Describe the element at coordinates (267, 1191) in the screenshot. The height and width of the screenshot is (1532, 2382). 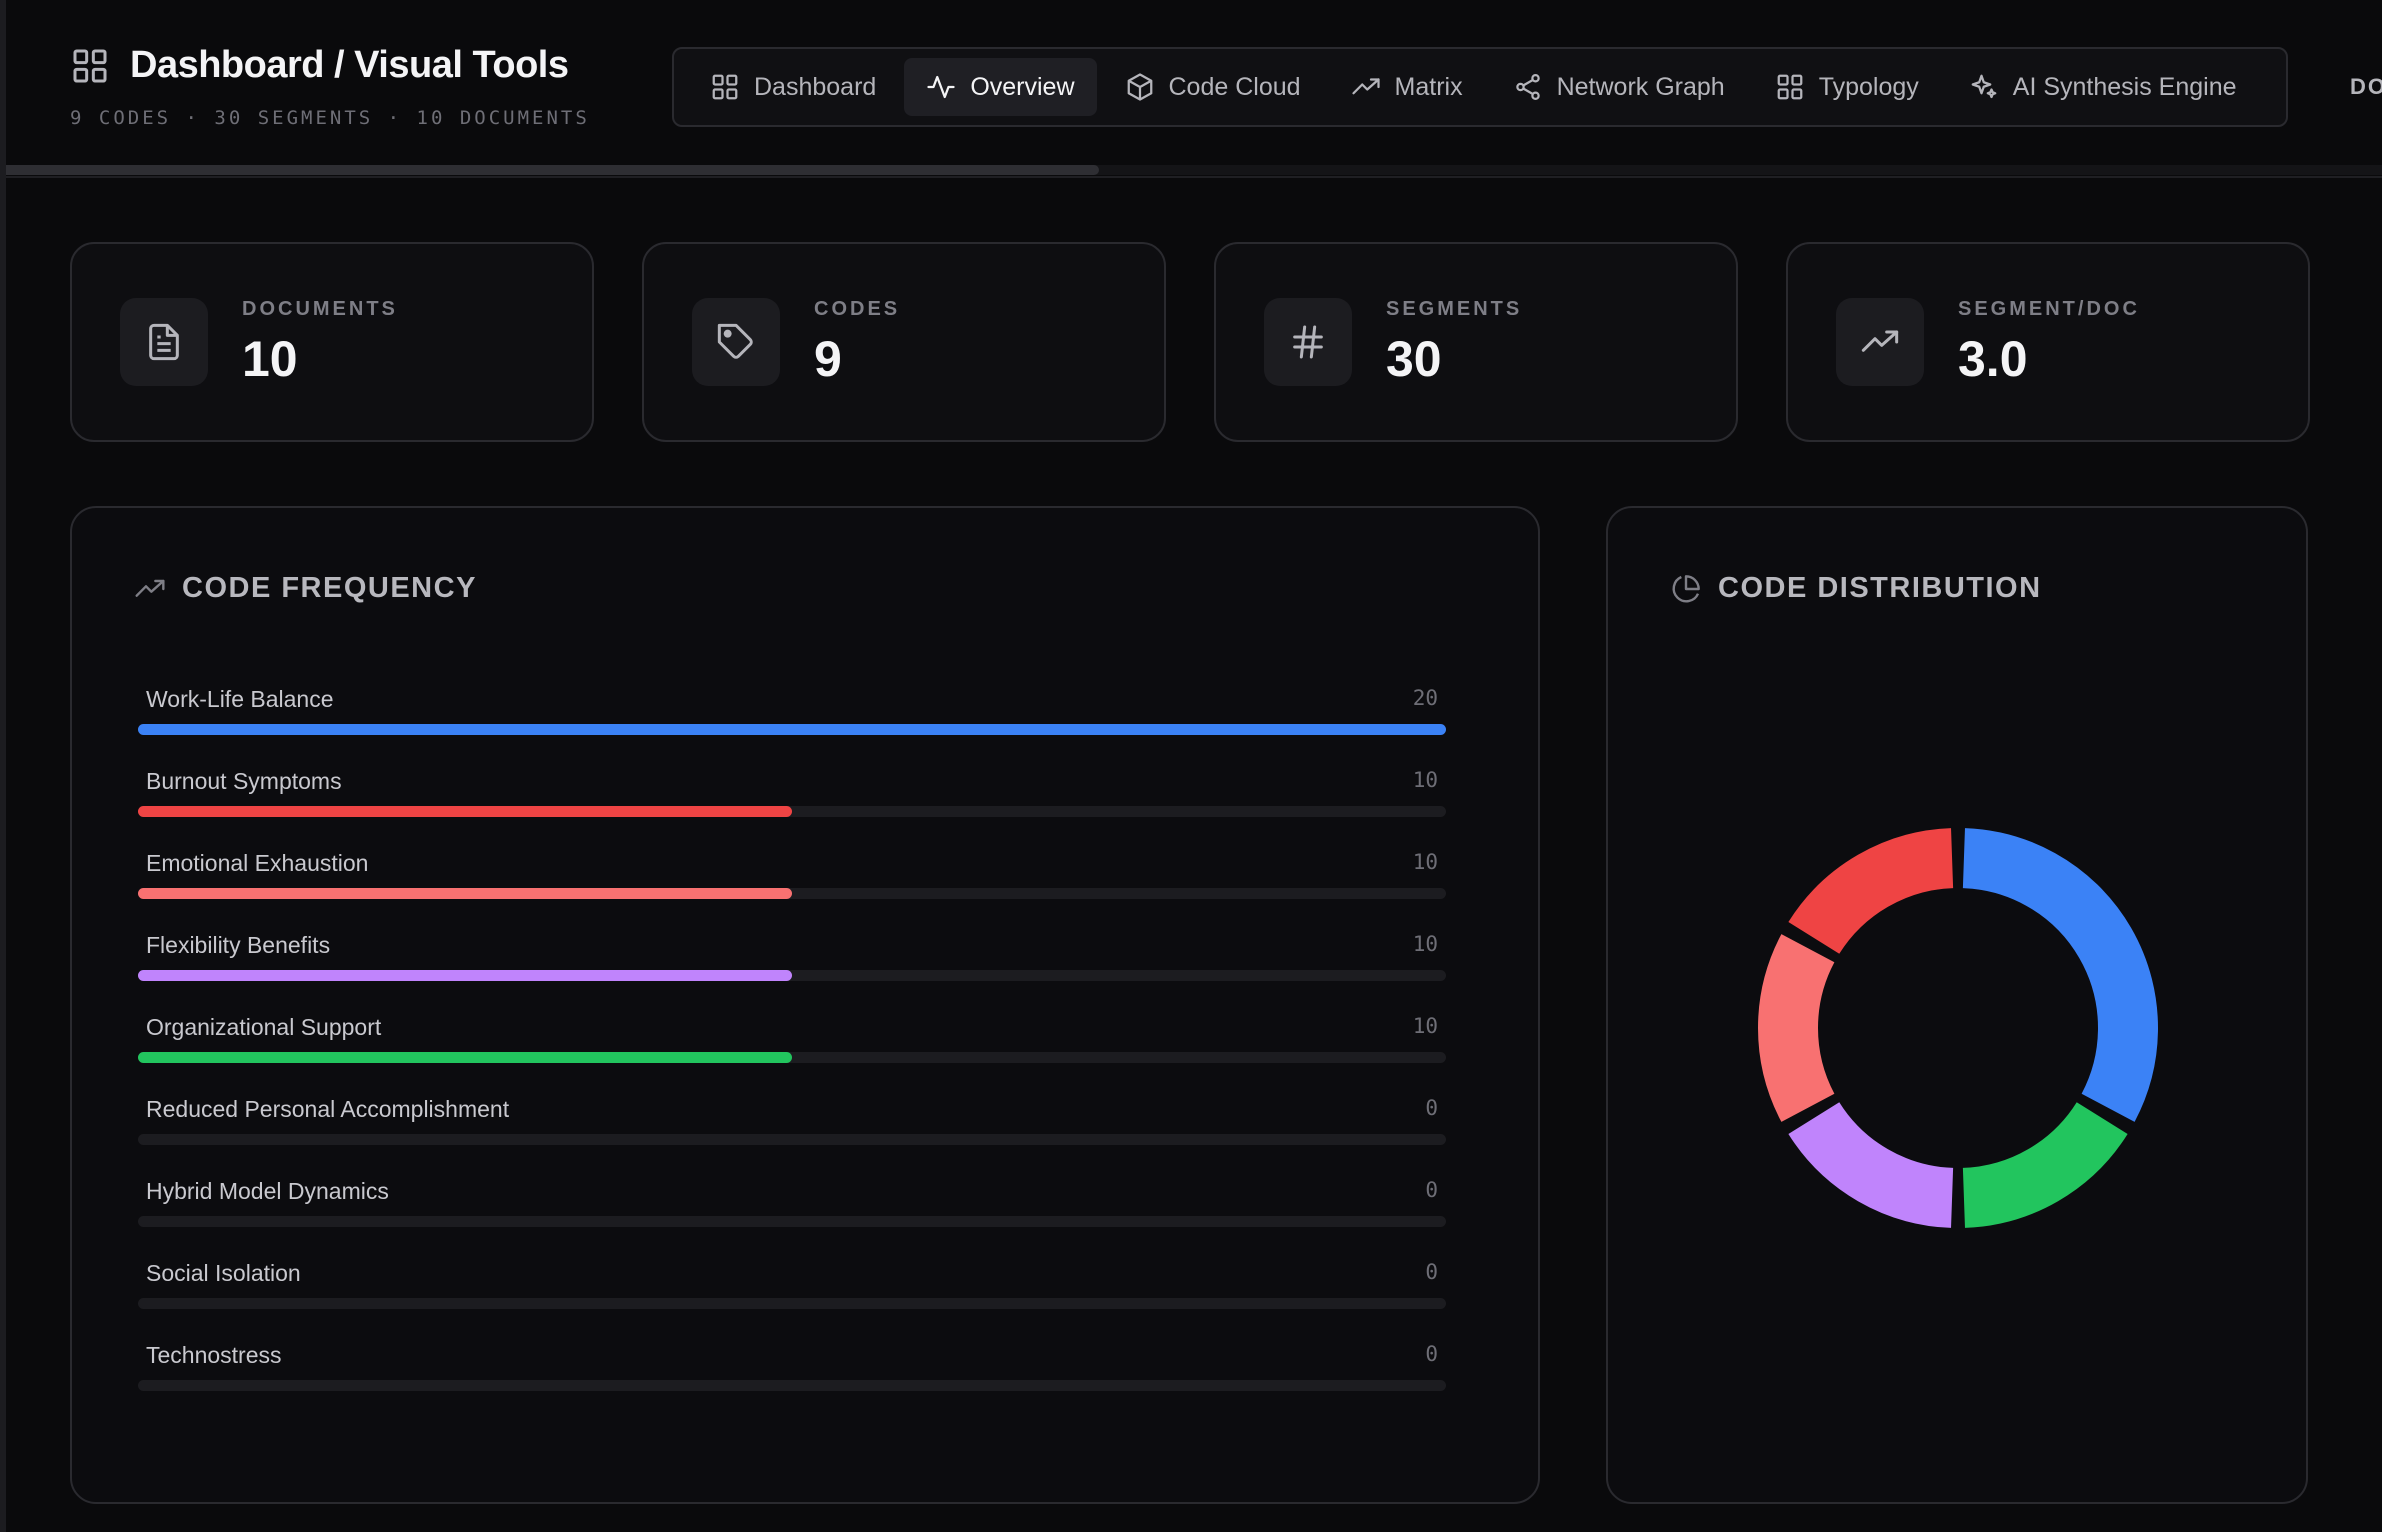
I see `bar-label: Hybrid Model Dynamics` at that location.